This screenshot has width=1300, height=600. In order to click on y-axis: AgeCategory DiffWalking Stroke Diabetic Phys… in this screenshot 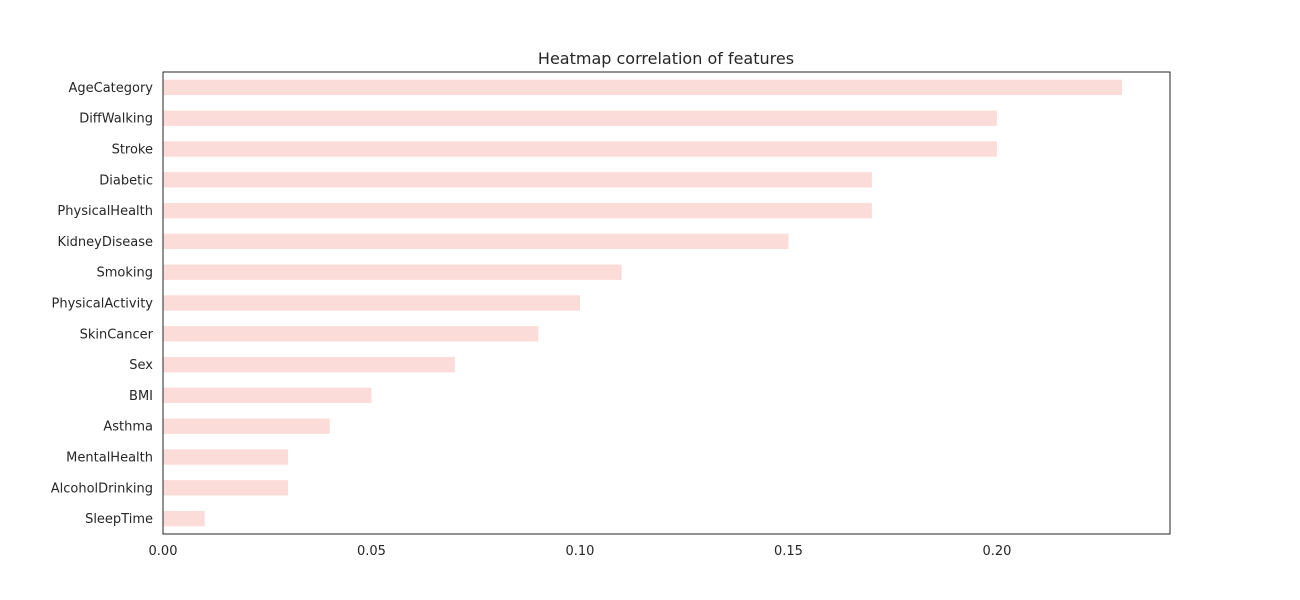, I will do `click(102, 304)`.